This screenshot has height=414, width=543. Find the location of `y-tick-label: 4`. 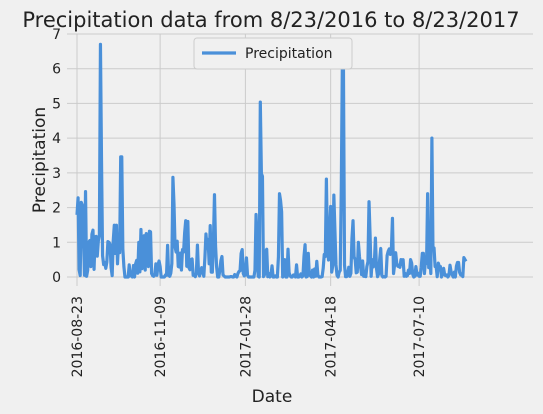

y-tick-label: 4 is located at coordinates (56, 139).